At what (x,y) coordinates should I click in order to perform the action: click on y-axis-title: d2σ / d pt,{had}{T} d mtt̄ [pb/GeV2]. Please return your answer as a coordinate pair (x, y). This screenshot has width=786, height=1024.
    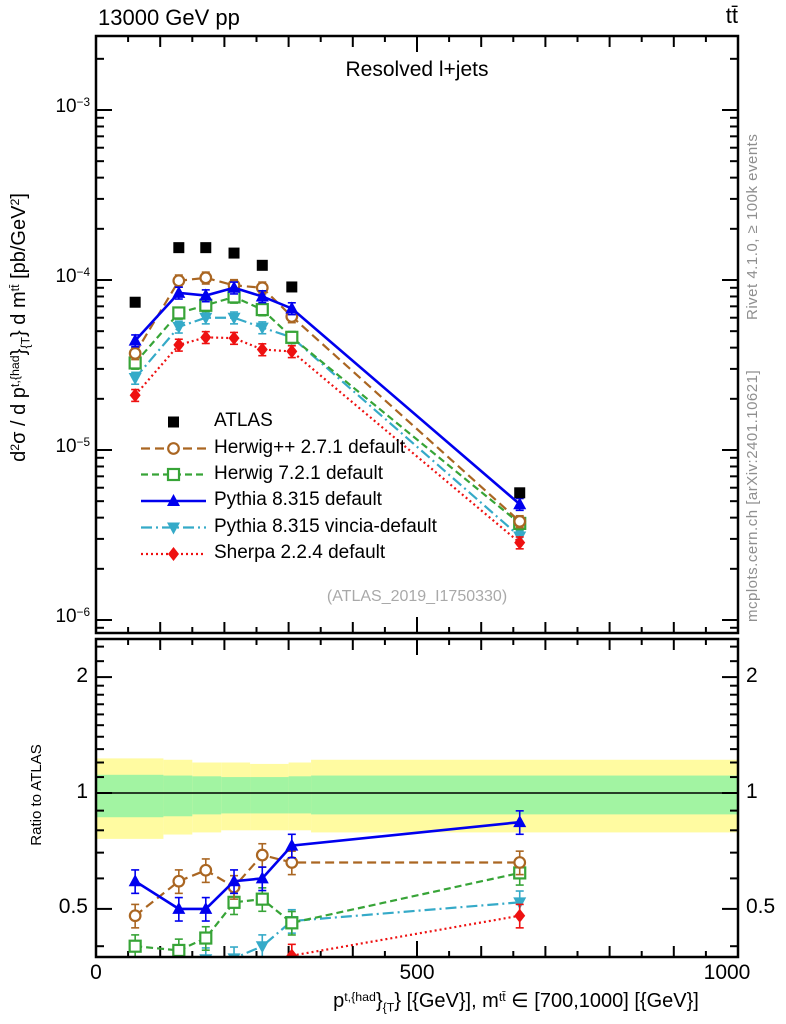
    Looking at the image, I should click on (20, 327).